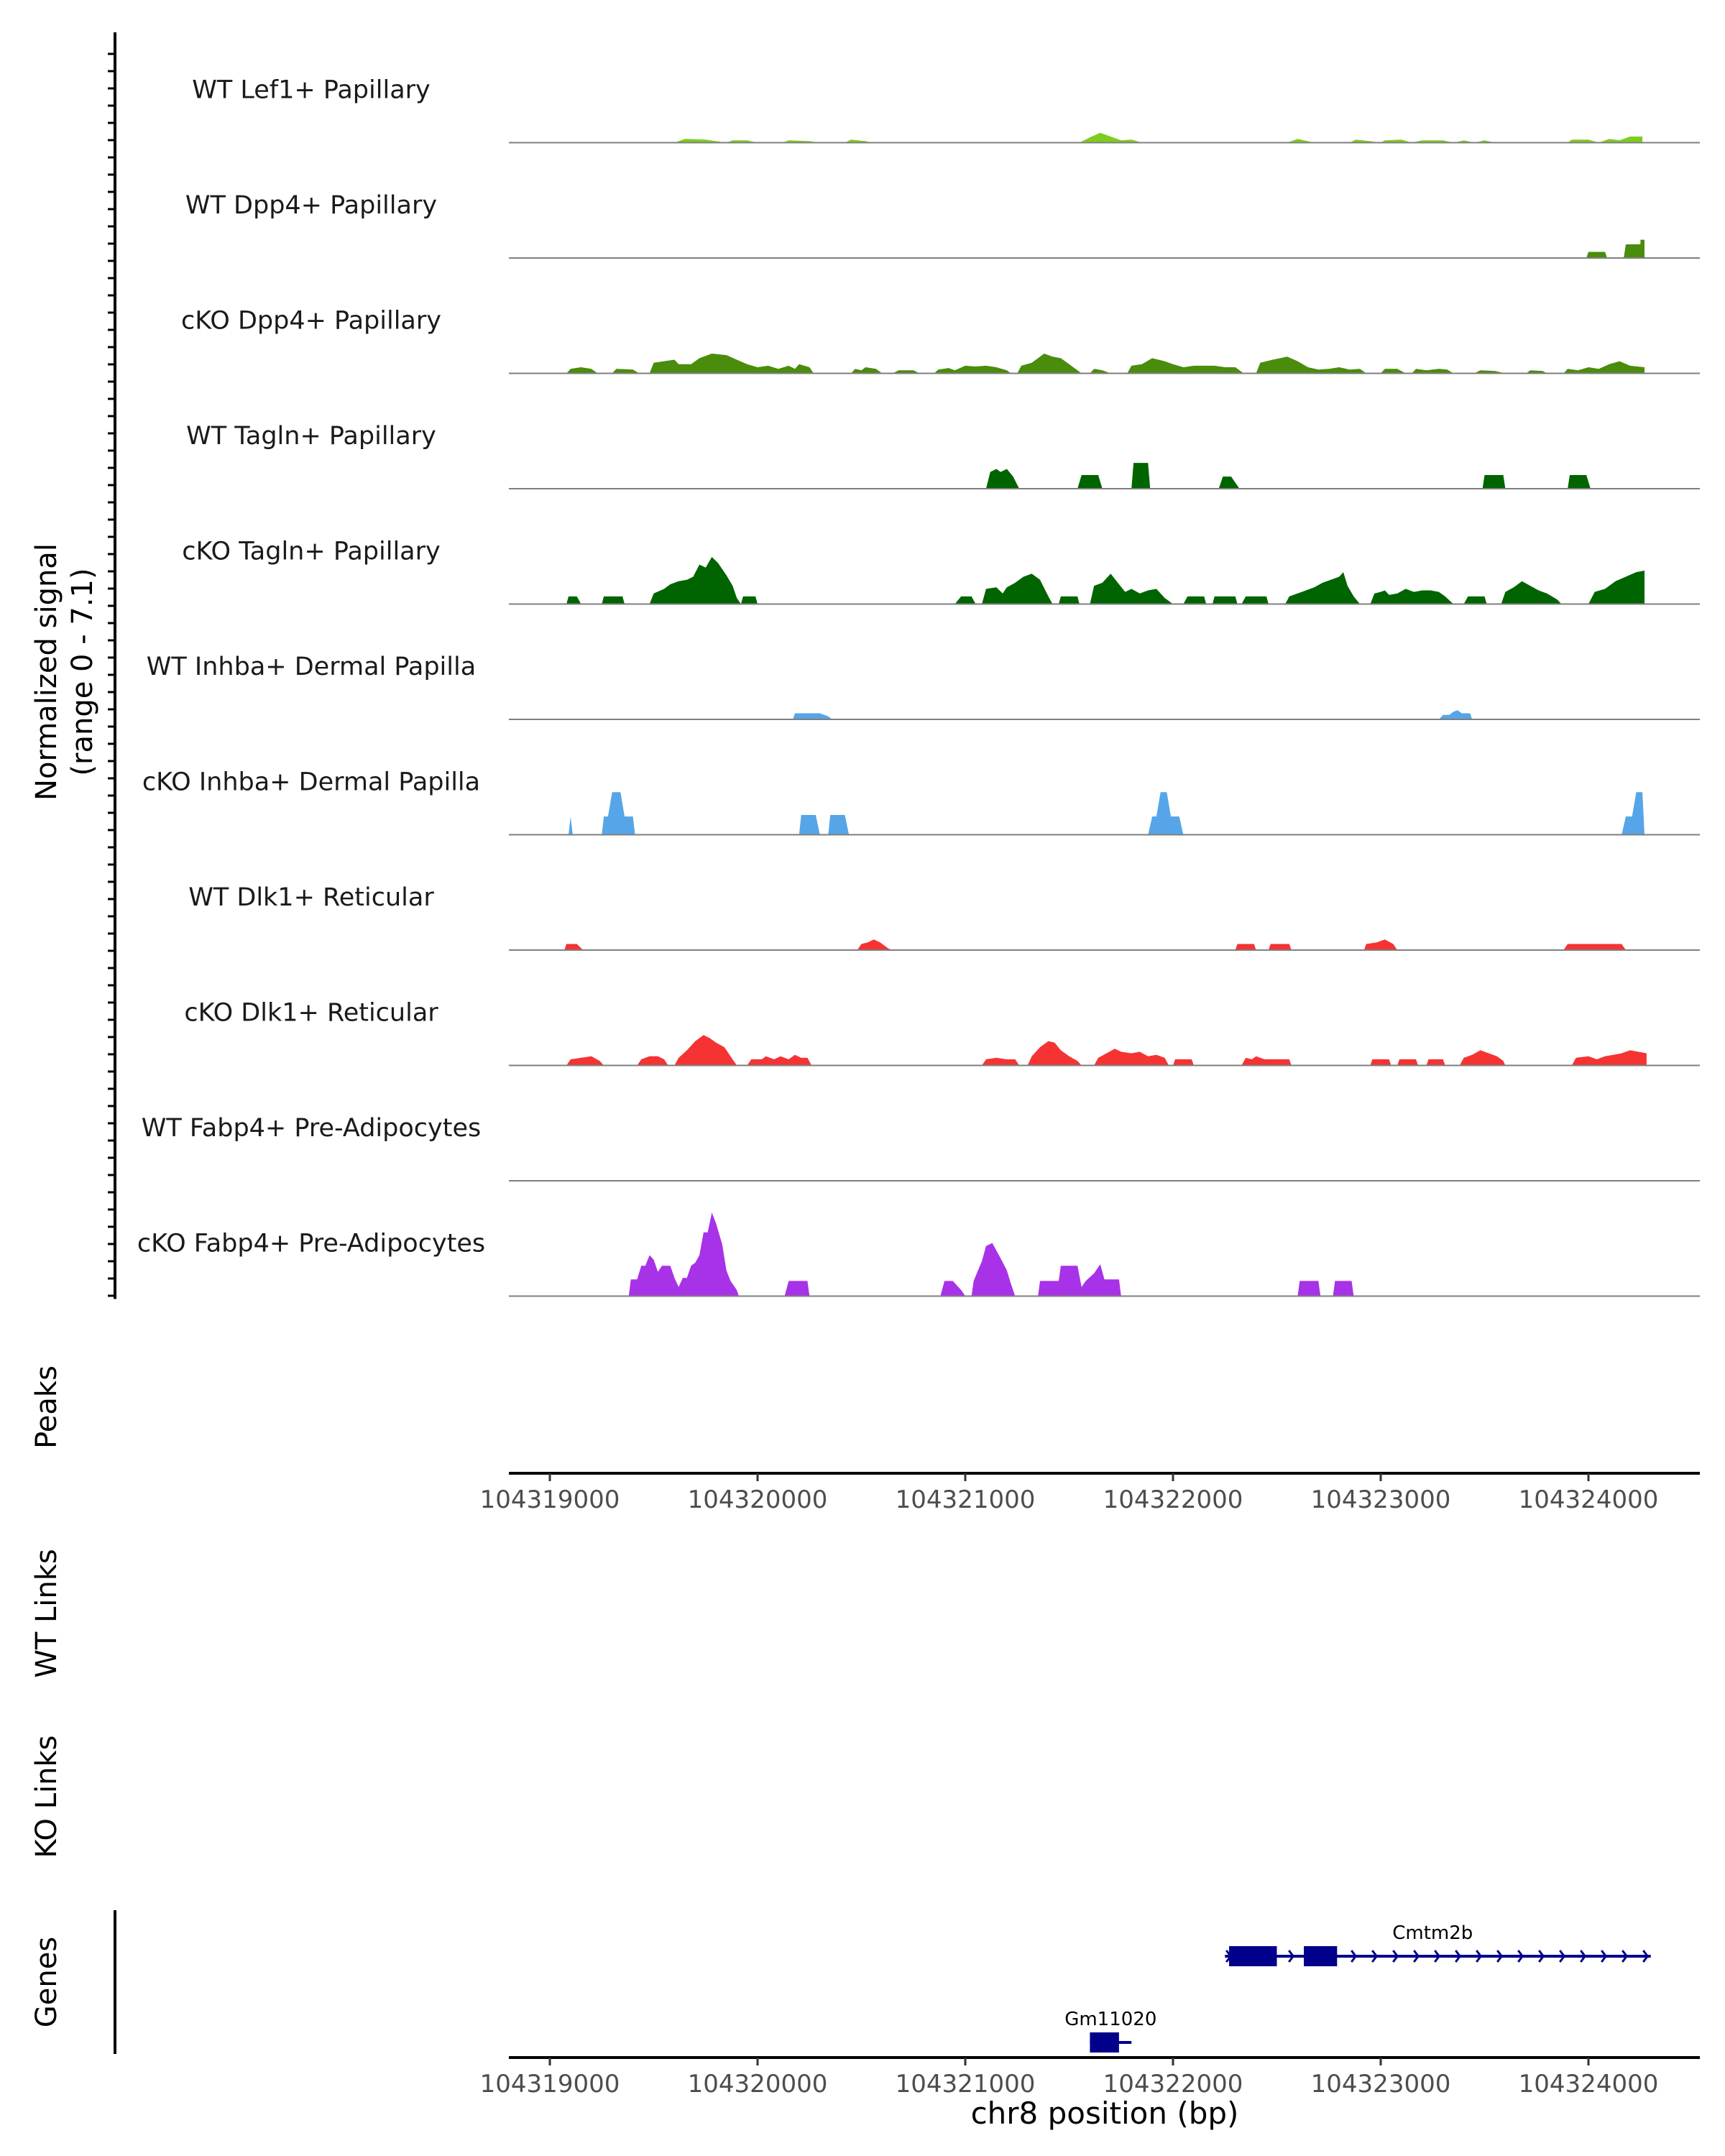 The height and width of the screenshot is (2156, 1725). What do you see at coordinates (1158, 137) in the screenshot?
I see `track-signal-wt-lef1-papillary` at bounding box center [1158, 137].